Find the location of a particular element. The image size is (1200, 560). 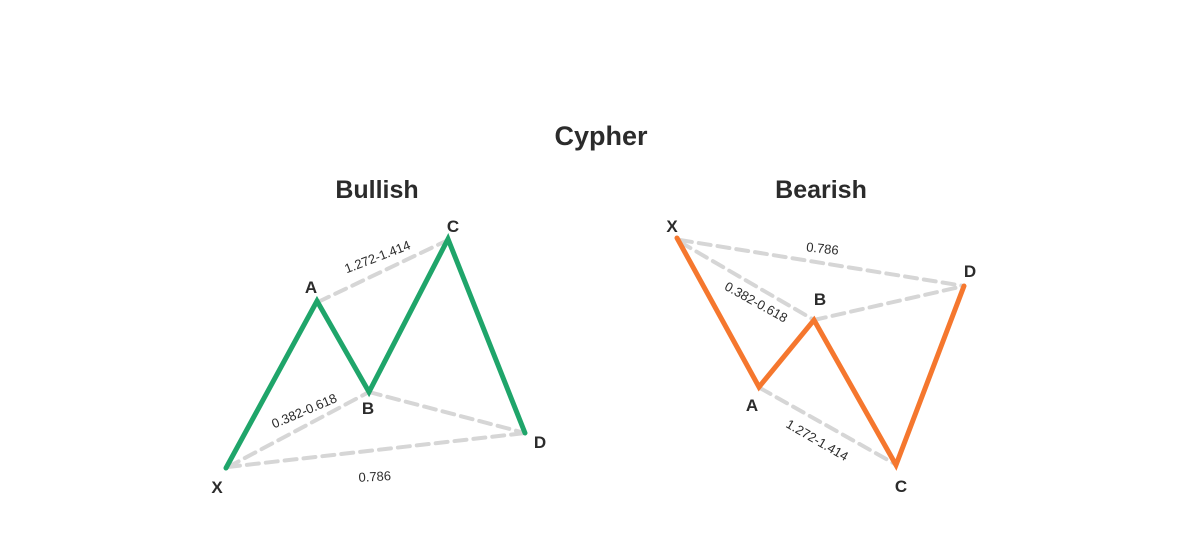

bullish-ac-dashed-line is located at coordinates (383, 271).